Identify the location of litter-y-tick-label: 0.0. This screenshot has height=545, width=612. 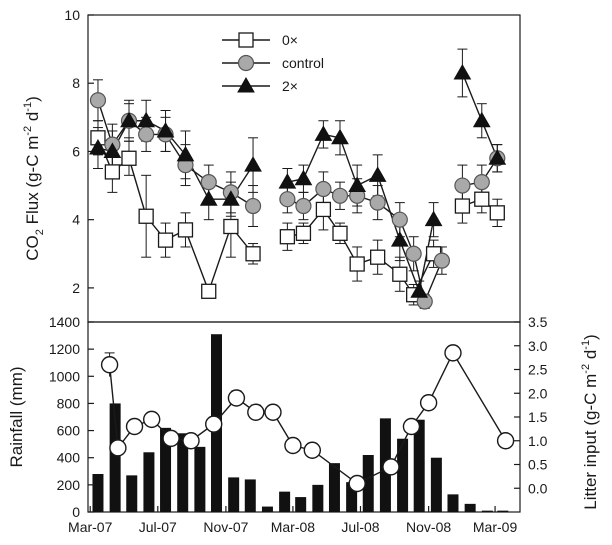
(538, 488).